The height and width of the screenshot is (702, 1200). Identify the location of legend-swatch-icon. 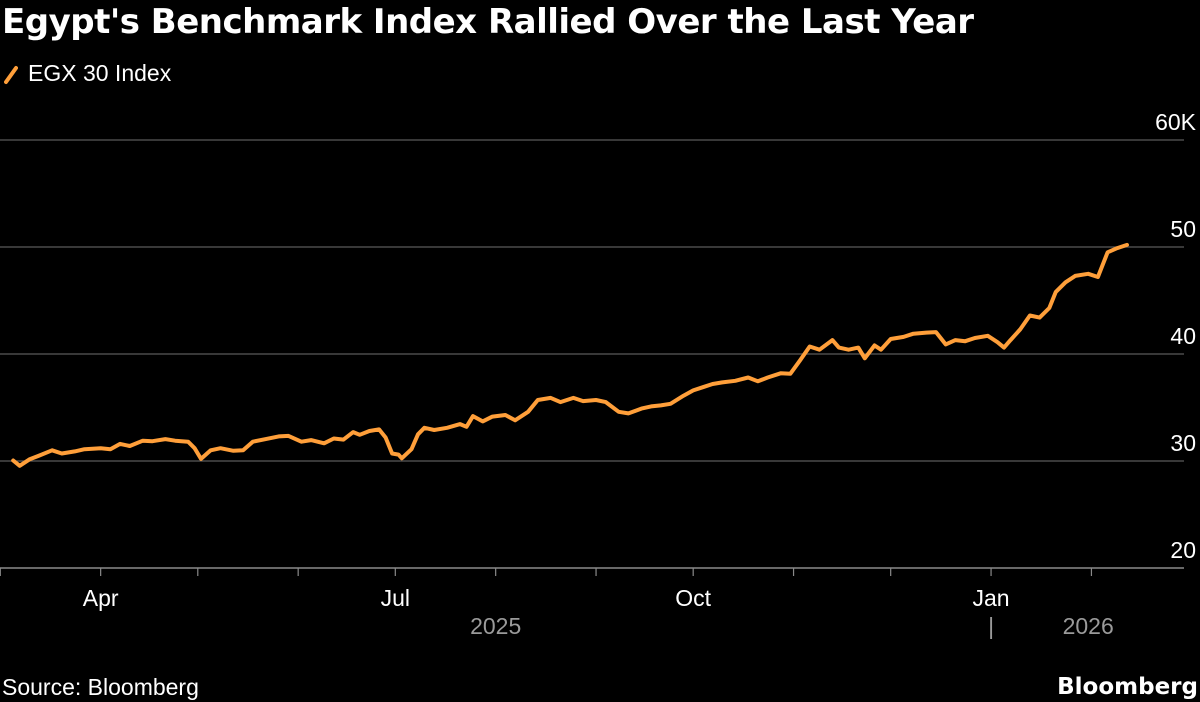
(11, 74).